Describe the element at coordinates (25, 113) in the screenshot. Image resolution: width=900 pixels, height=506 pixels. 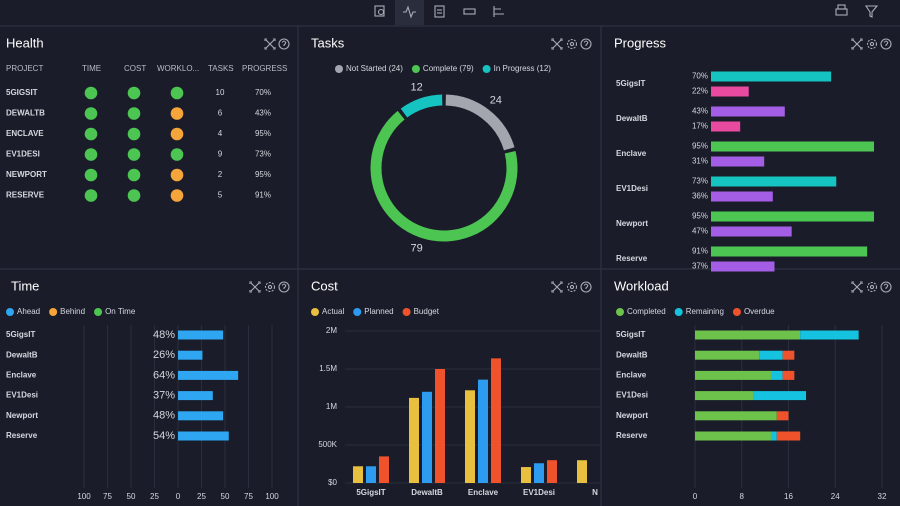
I see `project-name: DEWALTB` at that location.